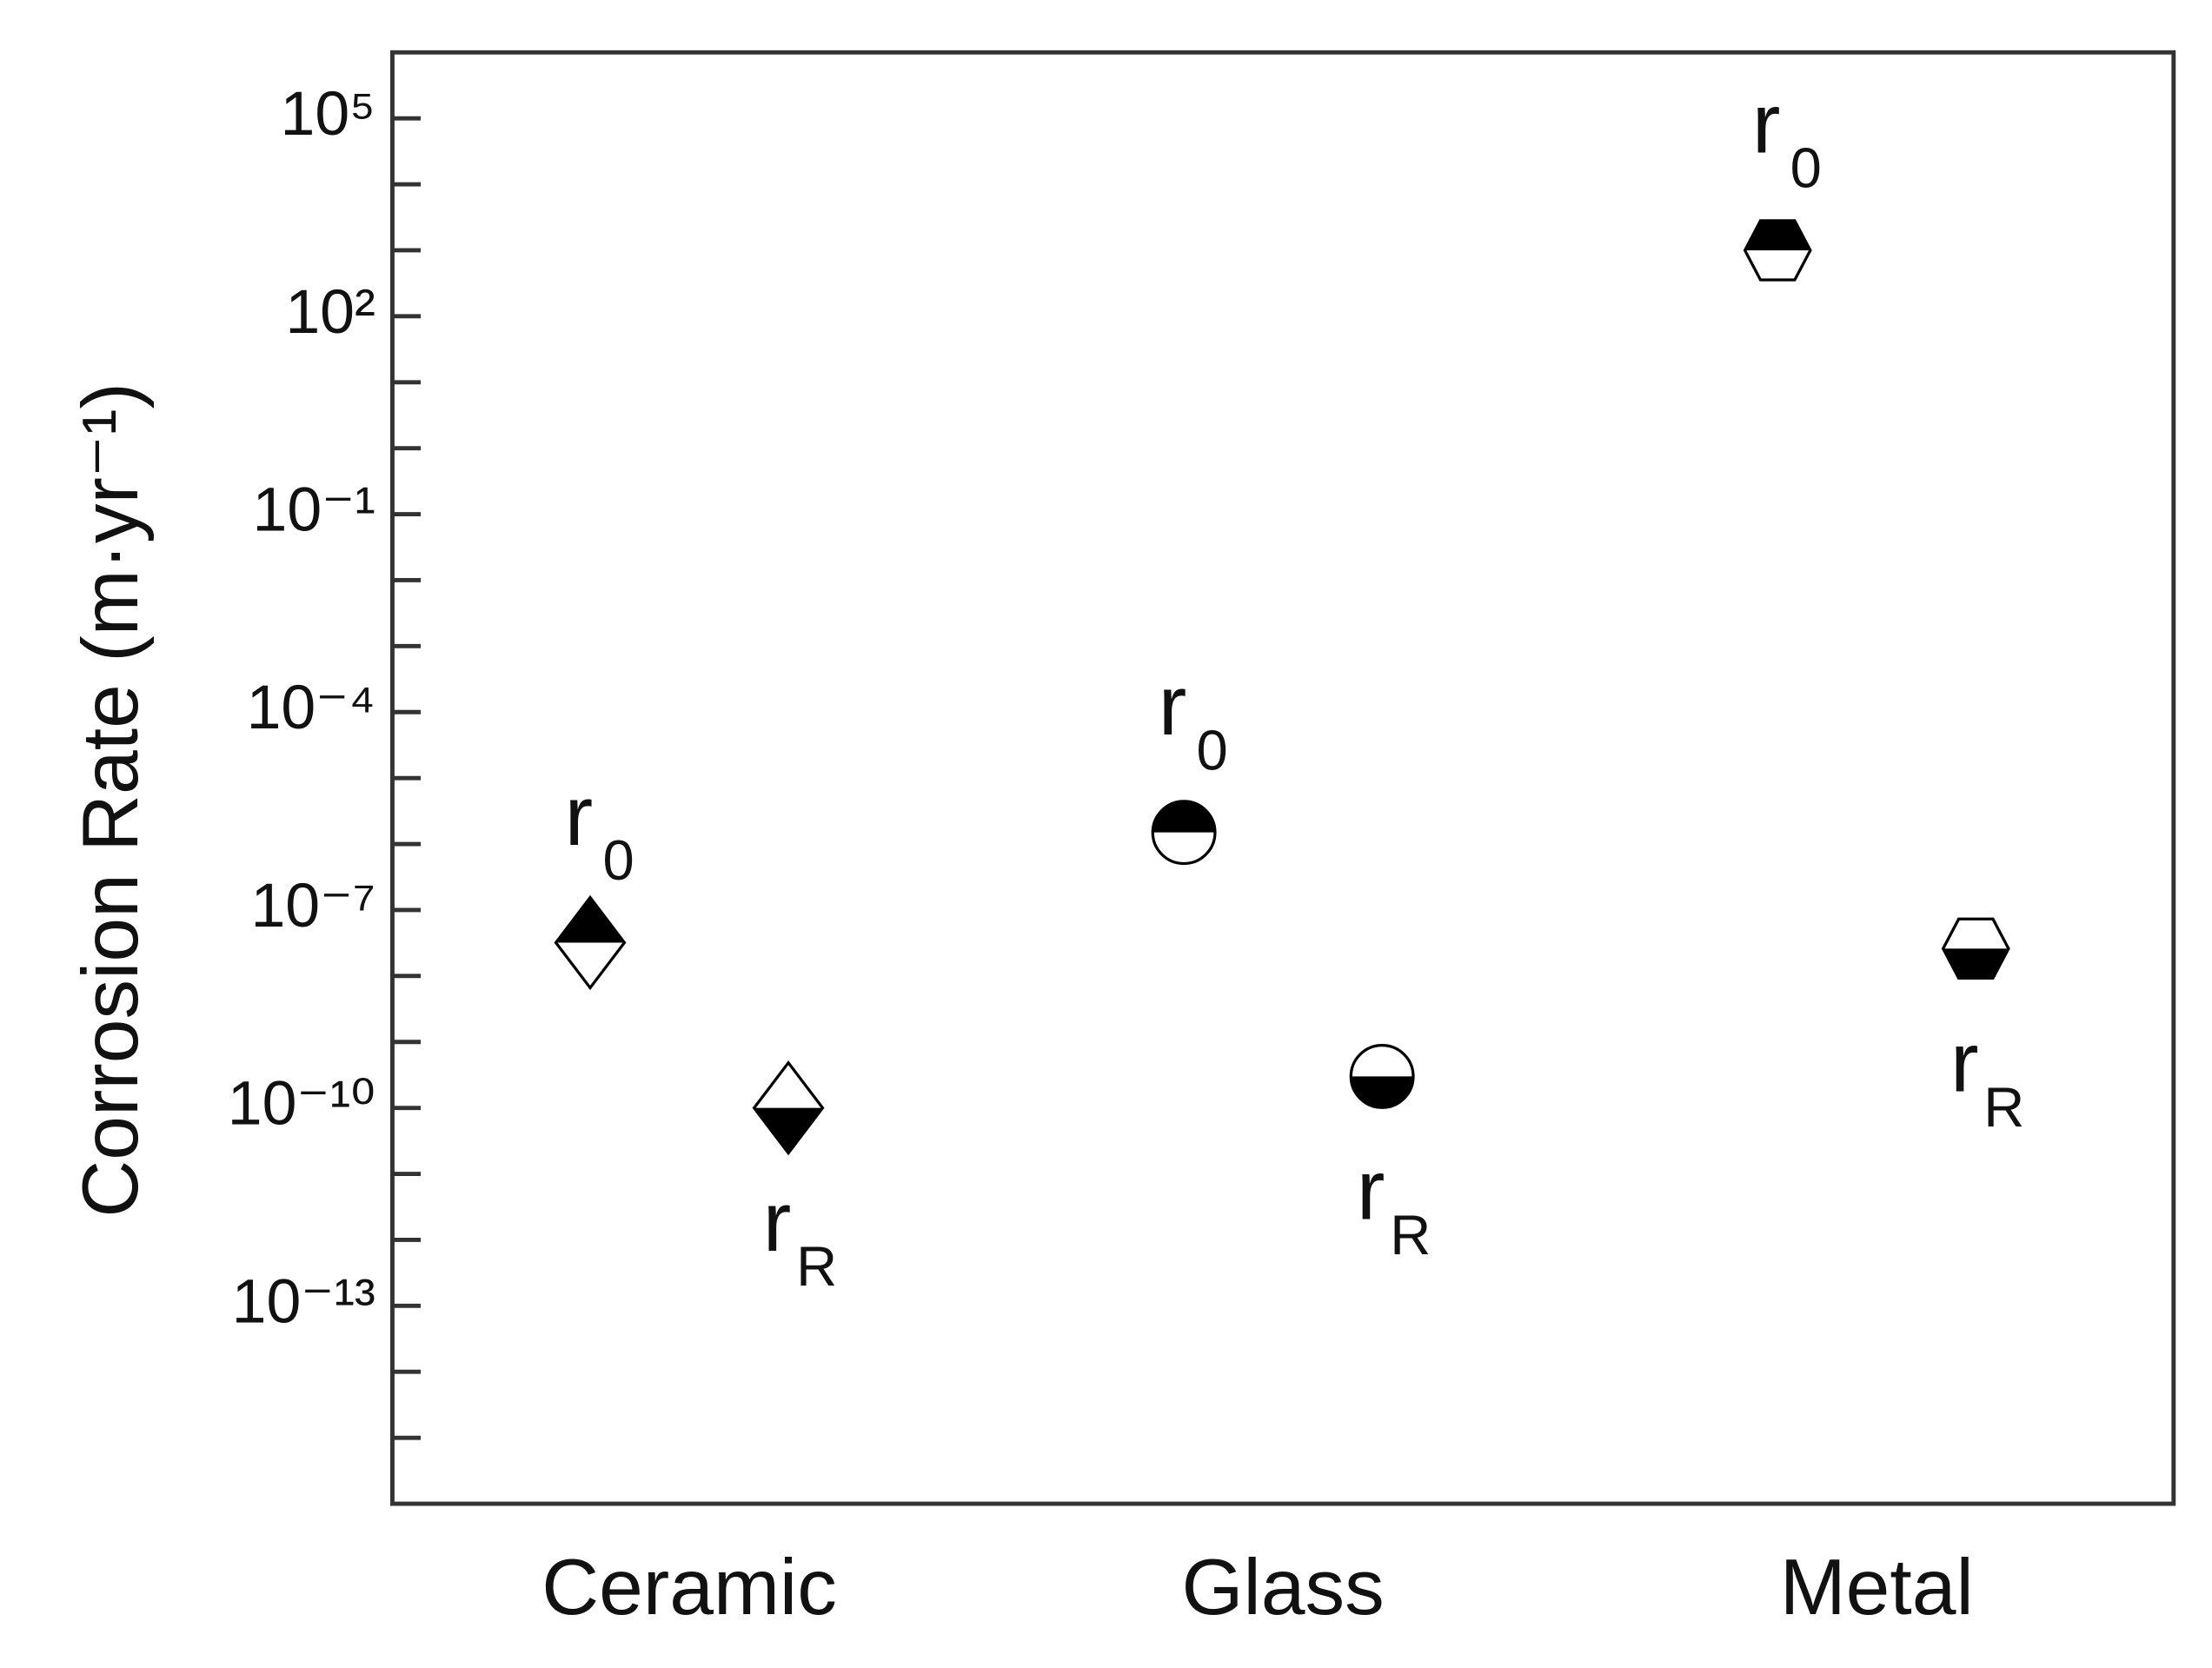  What do you see at coordinates (327, 114) in the screenshot?
I see `y-tick-label: 10⁵` at bounding box center [327, 114].